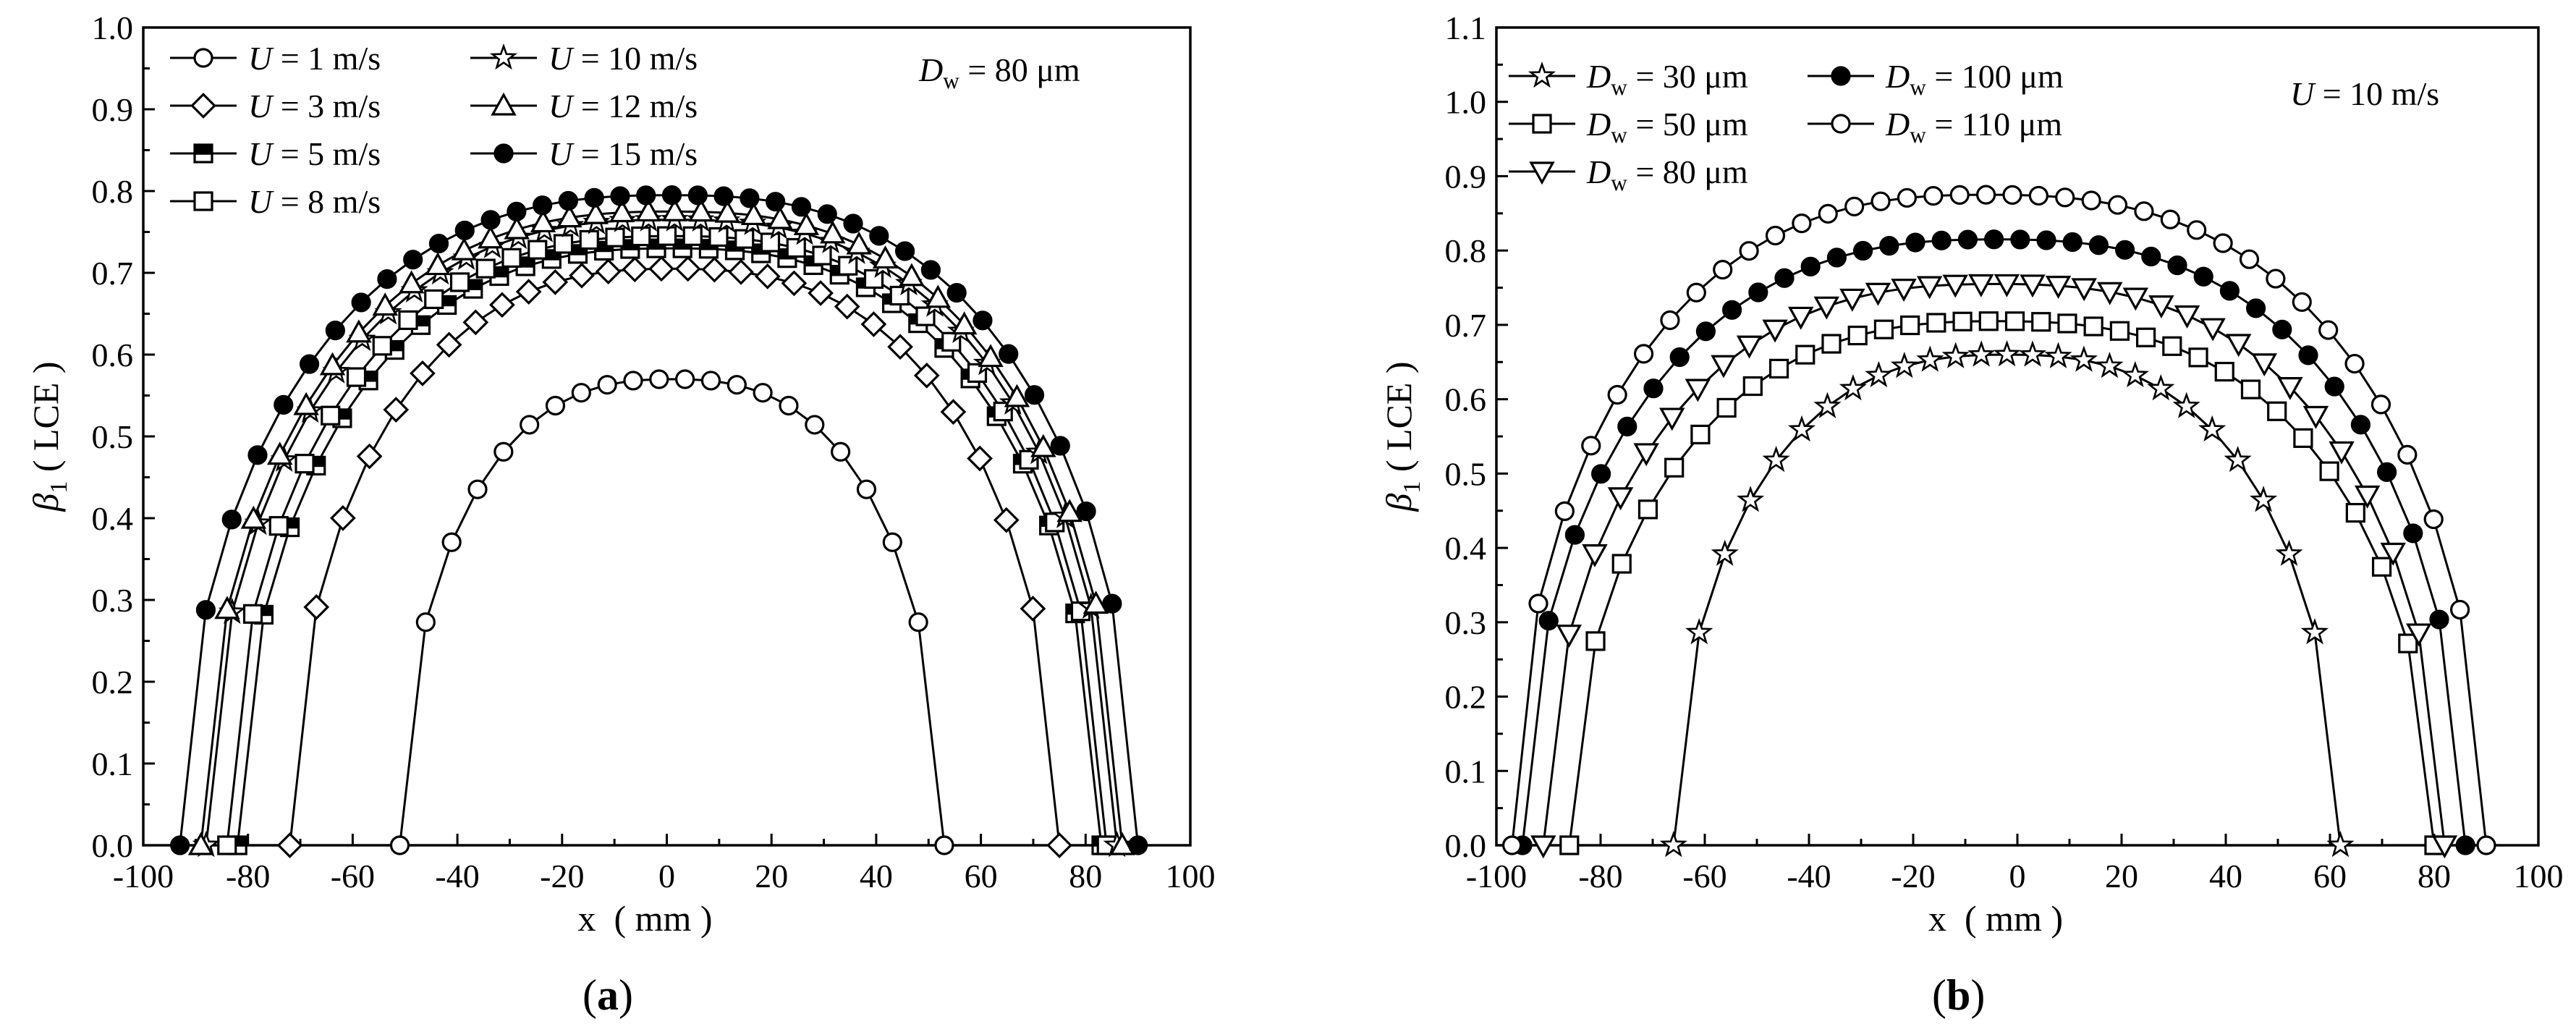 The image size is (2576, 1032). Describe the element at coordinates (999, 72) in the screenshot. I see `panel-annotation: Dw = 80 μm` at that location.